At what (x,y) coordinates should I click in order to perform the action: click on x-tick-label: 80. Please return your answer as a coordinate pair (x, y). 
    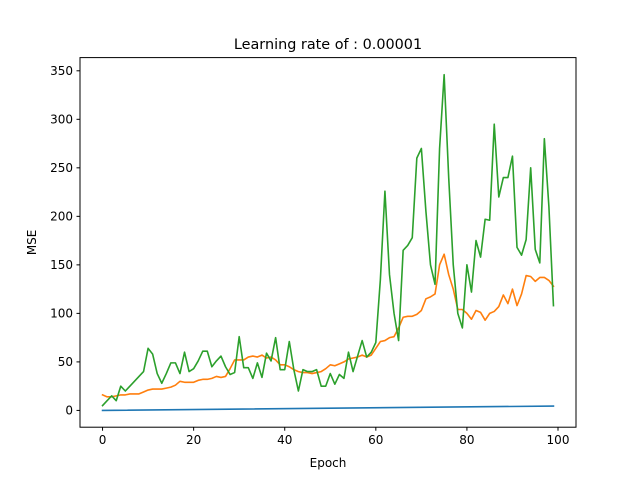
    Looking at the image, I should click on (466, 440).